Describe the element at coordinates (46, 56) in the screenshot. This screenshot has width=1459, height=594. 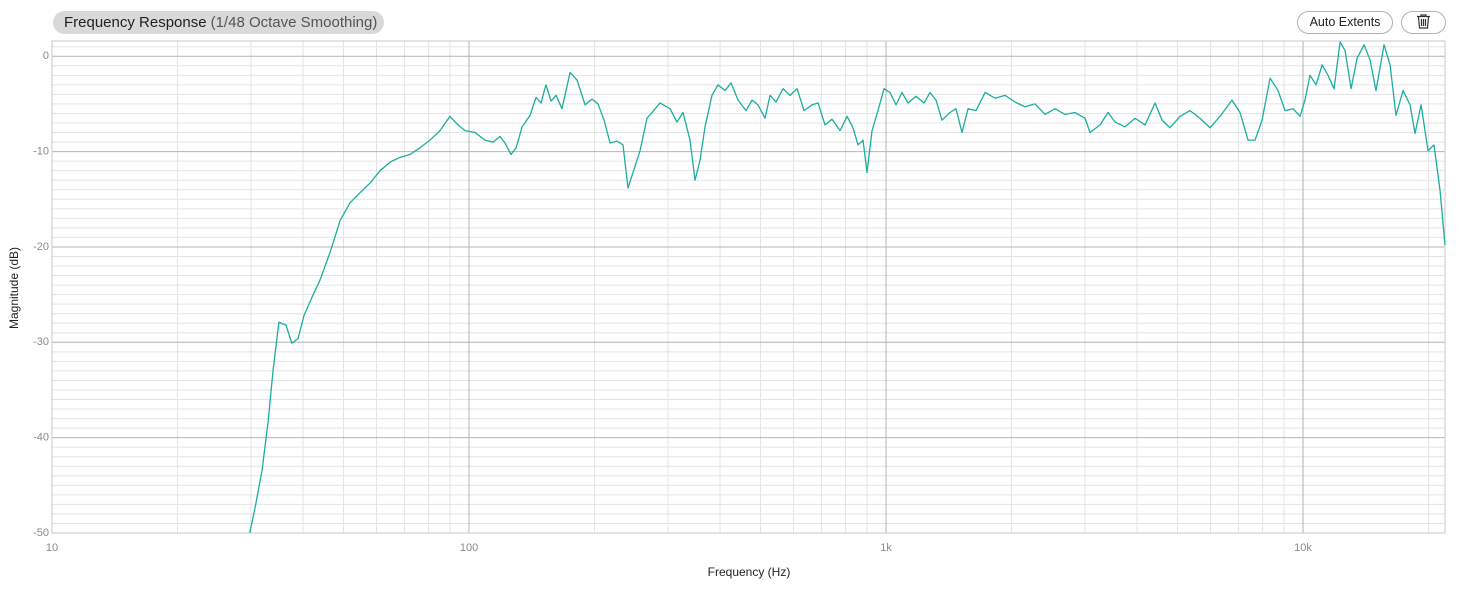
I see `y-tick-label: 0` at that location.